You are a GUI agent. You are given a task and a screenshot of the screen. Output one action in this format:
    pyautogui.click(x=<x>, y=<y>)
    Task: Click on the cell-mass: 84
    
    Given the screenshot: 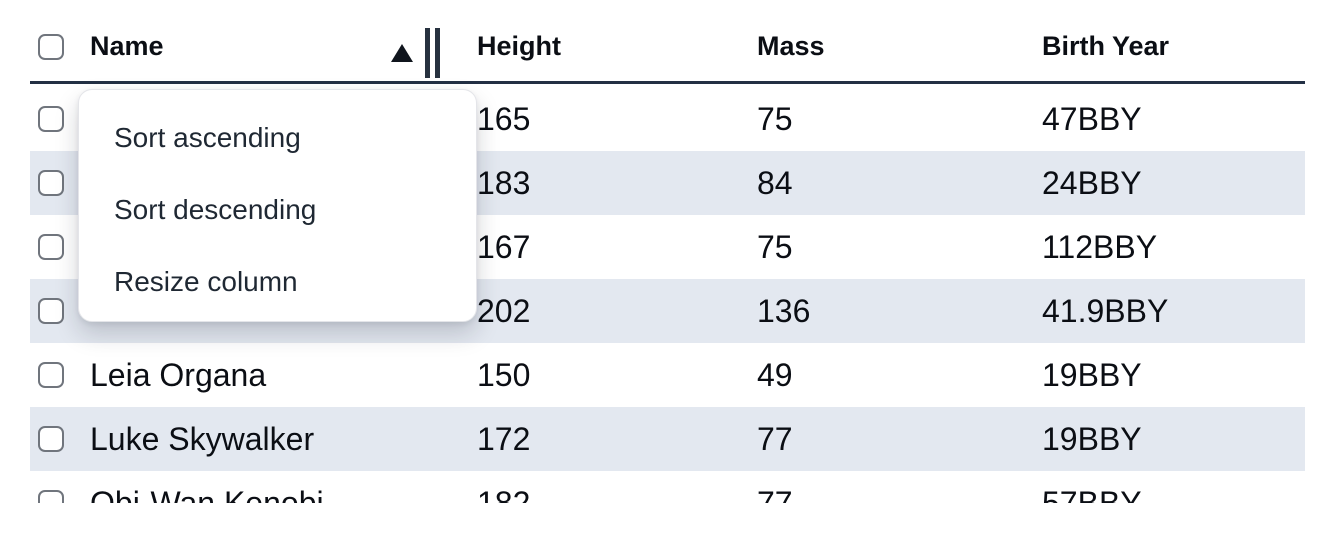 What is the action you would take?
    pyautogui.click(x=775, y=182)
    